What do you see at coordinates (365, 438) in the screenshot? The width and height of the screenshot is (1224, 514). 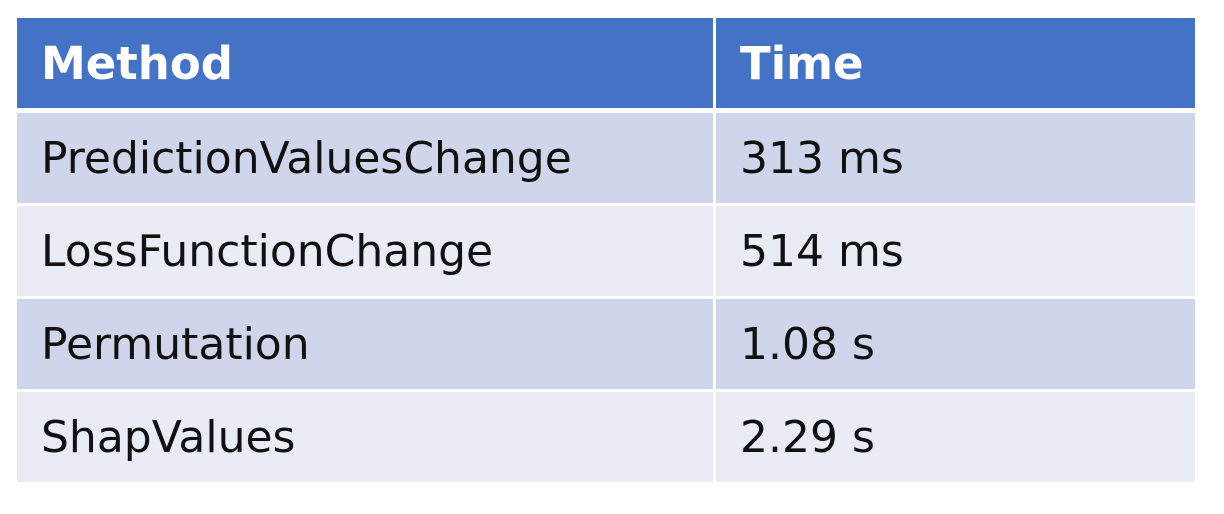 I see `cell-method: ShapValues` at bounding box center [365, 438].